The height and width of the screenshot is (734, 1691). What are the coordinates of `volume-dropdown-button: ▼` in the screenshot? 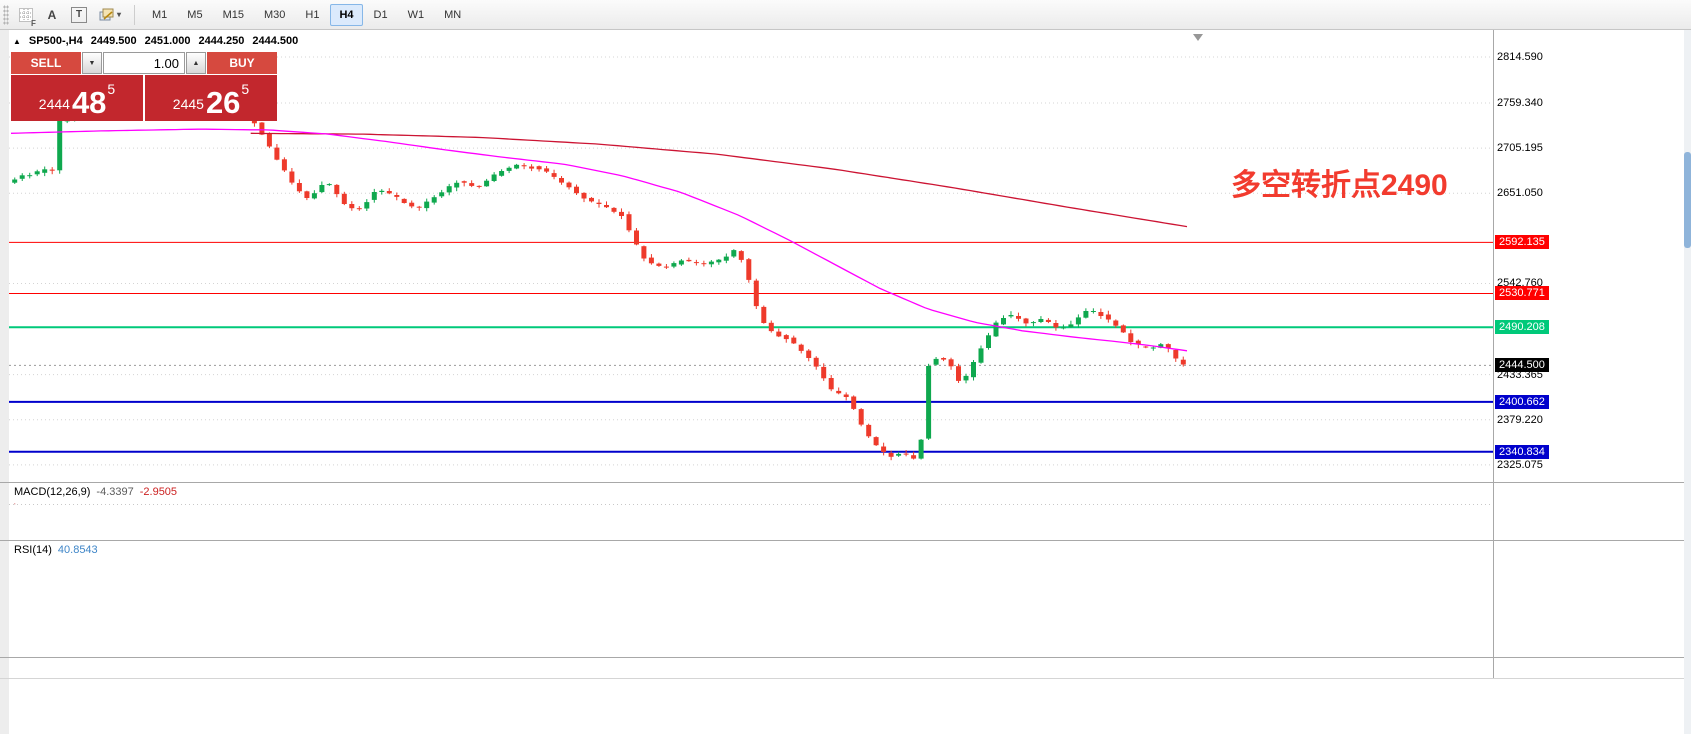 It's located at (92, 63).